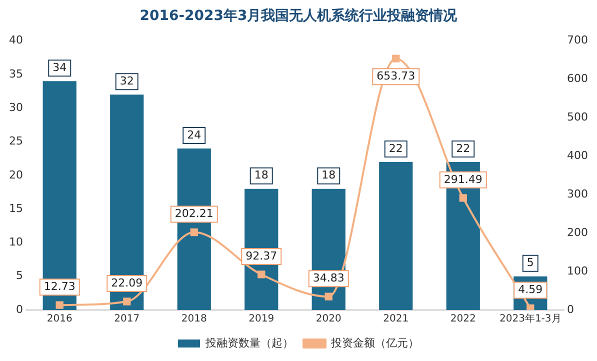  I want to click on y-tick-label: 40, so click(15, 40).